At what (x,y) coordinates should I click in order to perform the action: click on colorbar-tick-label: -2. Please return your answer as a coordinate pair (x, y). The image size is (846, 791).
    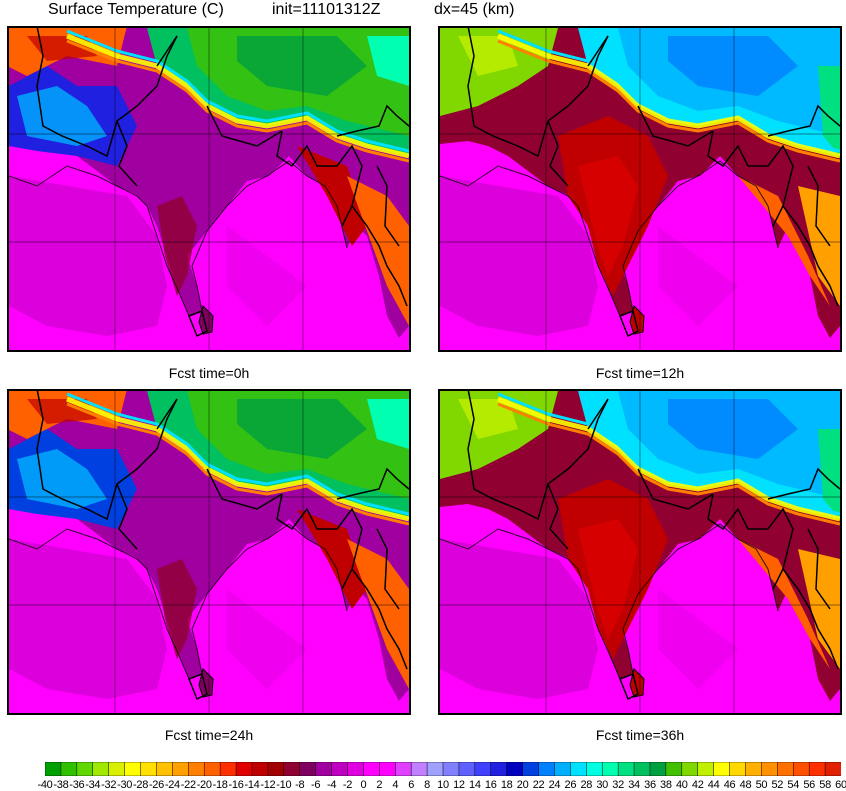
    Looking at the image, I should click on (347, 785).